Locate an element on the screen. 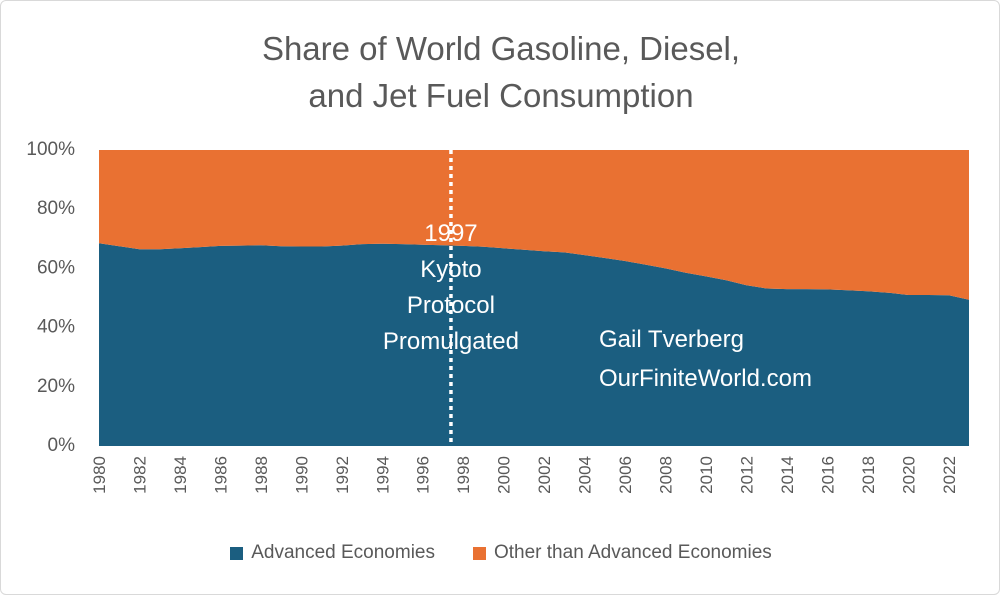  event-annotation-line: Protocol is located at coordinates (451, 305).